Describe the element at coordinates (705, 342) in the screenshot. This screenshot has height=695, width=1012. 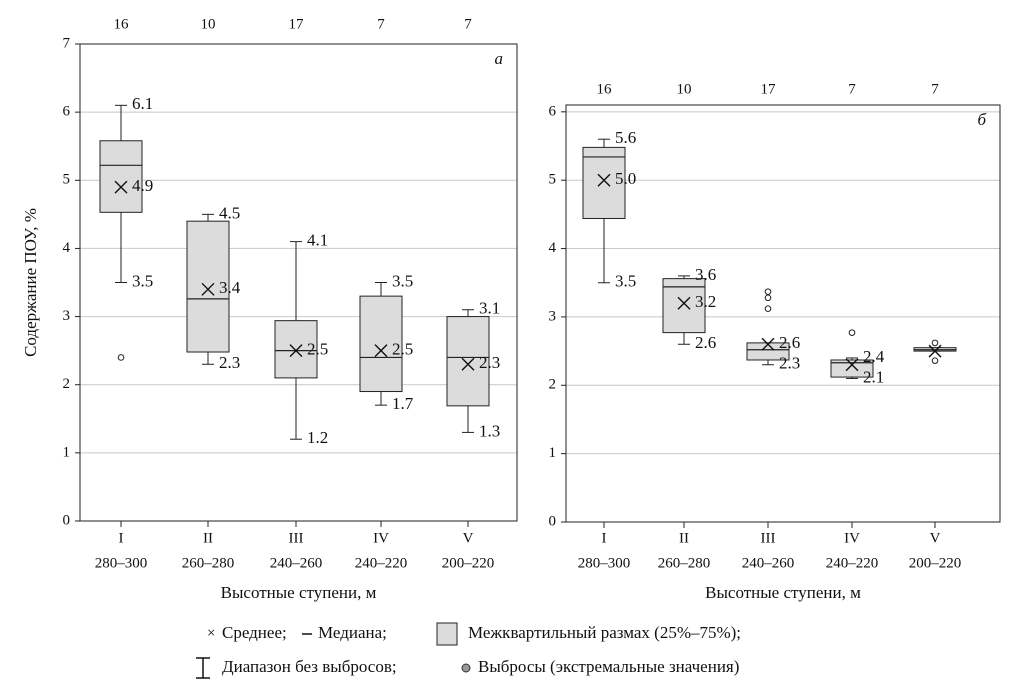
I see `value-label: 2.6` at that location.